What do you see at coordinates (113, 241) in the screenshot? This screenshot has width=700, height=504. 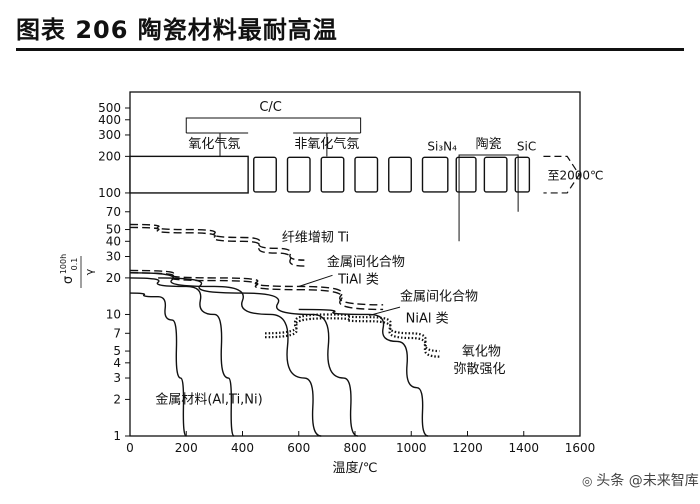 I see `y-tick-label: 40` at bounding box center [113, 241].